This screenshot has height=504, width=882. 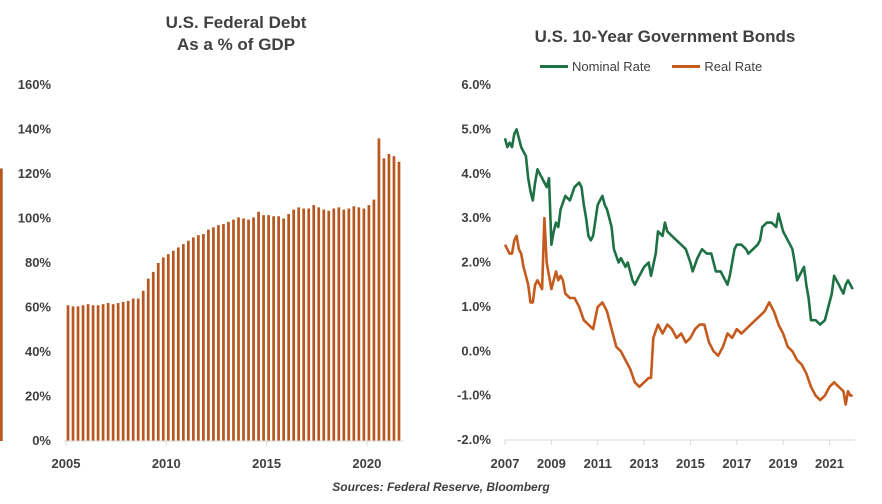 What do you see at coordinates (551, 463) in the screenshot?
I see `x-tick-label-bonds: 2009` at bounding box center [551, 463].